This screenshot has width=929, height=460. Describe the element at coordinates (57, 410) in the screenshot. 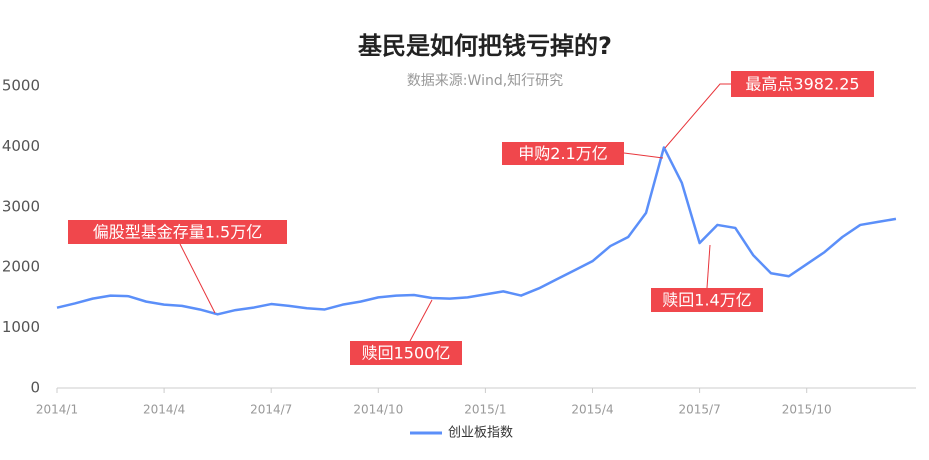

I see `x-tick-label: 2014/1` at that location.